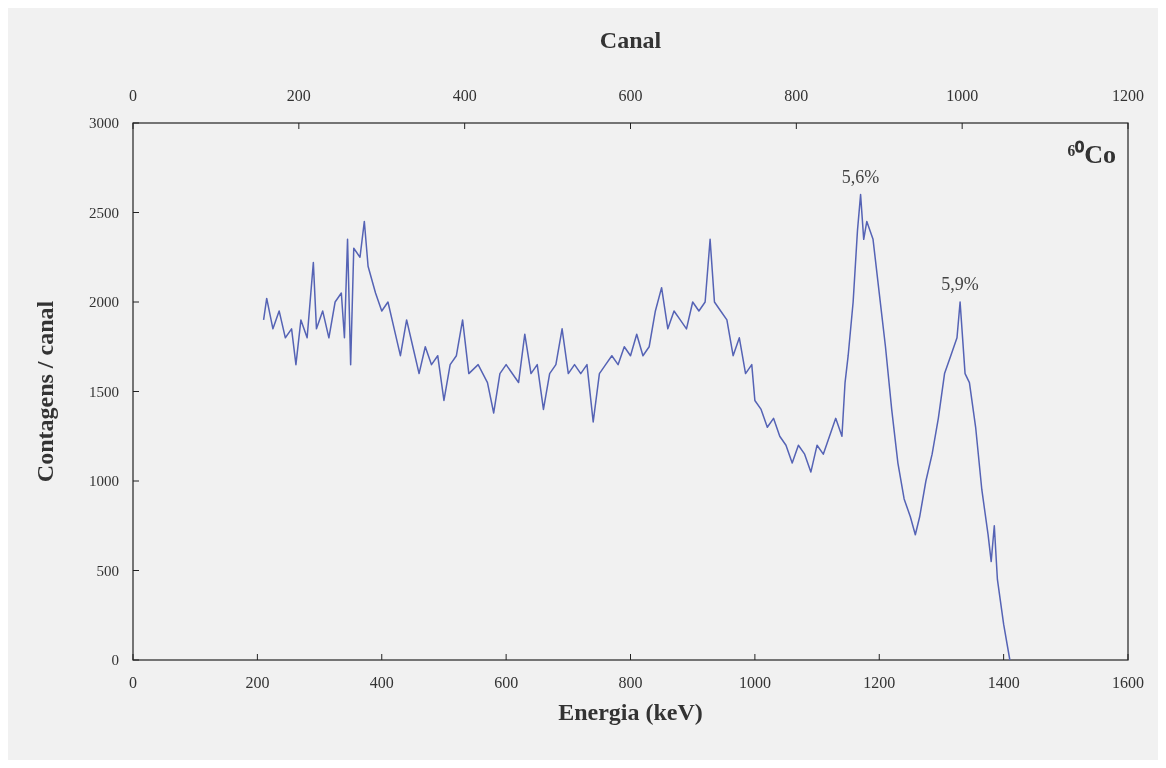  Describe the element at coordinates (104, 212) in the screenshot. I see `y-tick-label: 2500` at that location.